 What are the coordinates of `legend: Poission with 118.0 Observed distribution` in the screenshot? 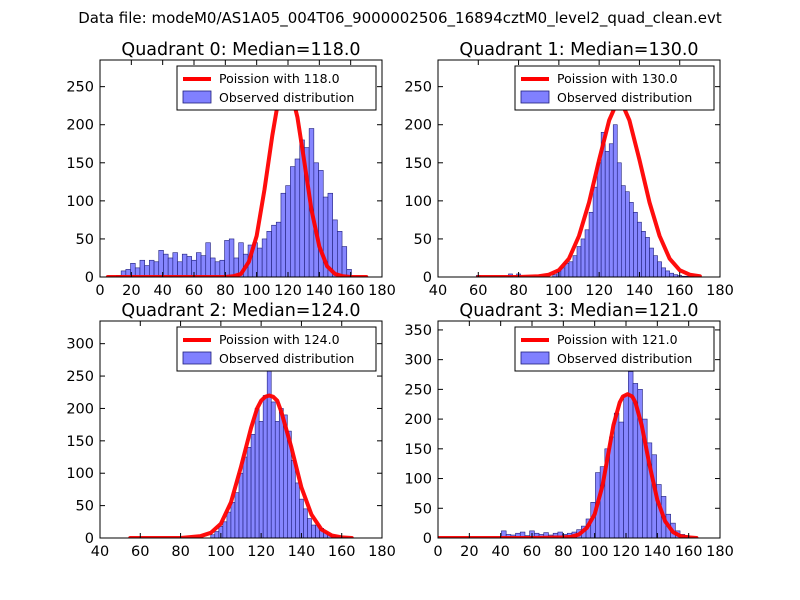 It's located at (276, 88).